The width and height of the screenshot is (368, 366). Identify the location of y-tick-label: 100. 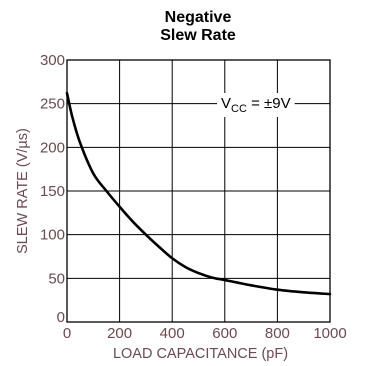
(52, 235).